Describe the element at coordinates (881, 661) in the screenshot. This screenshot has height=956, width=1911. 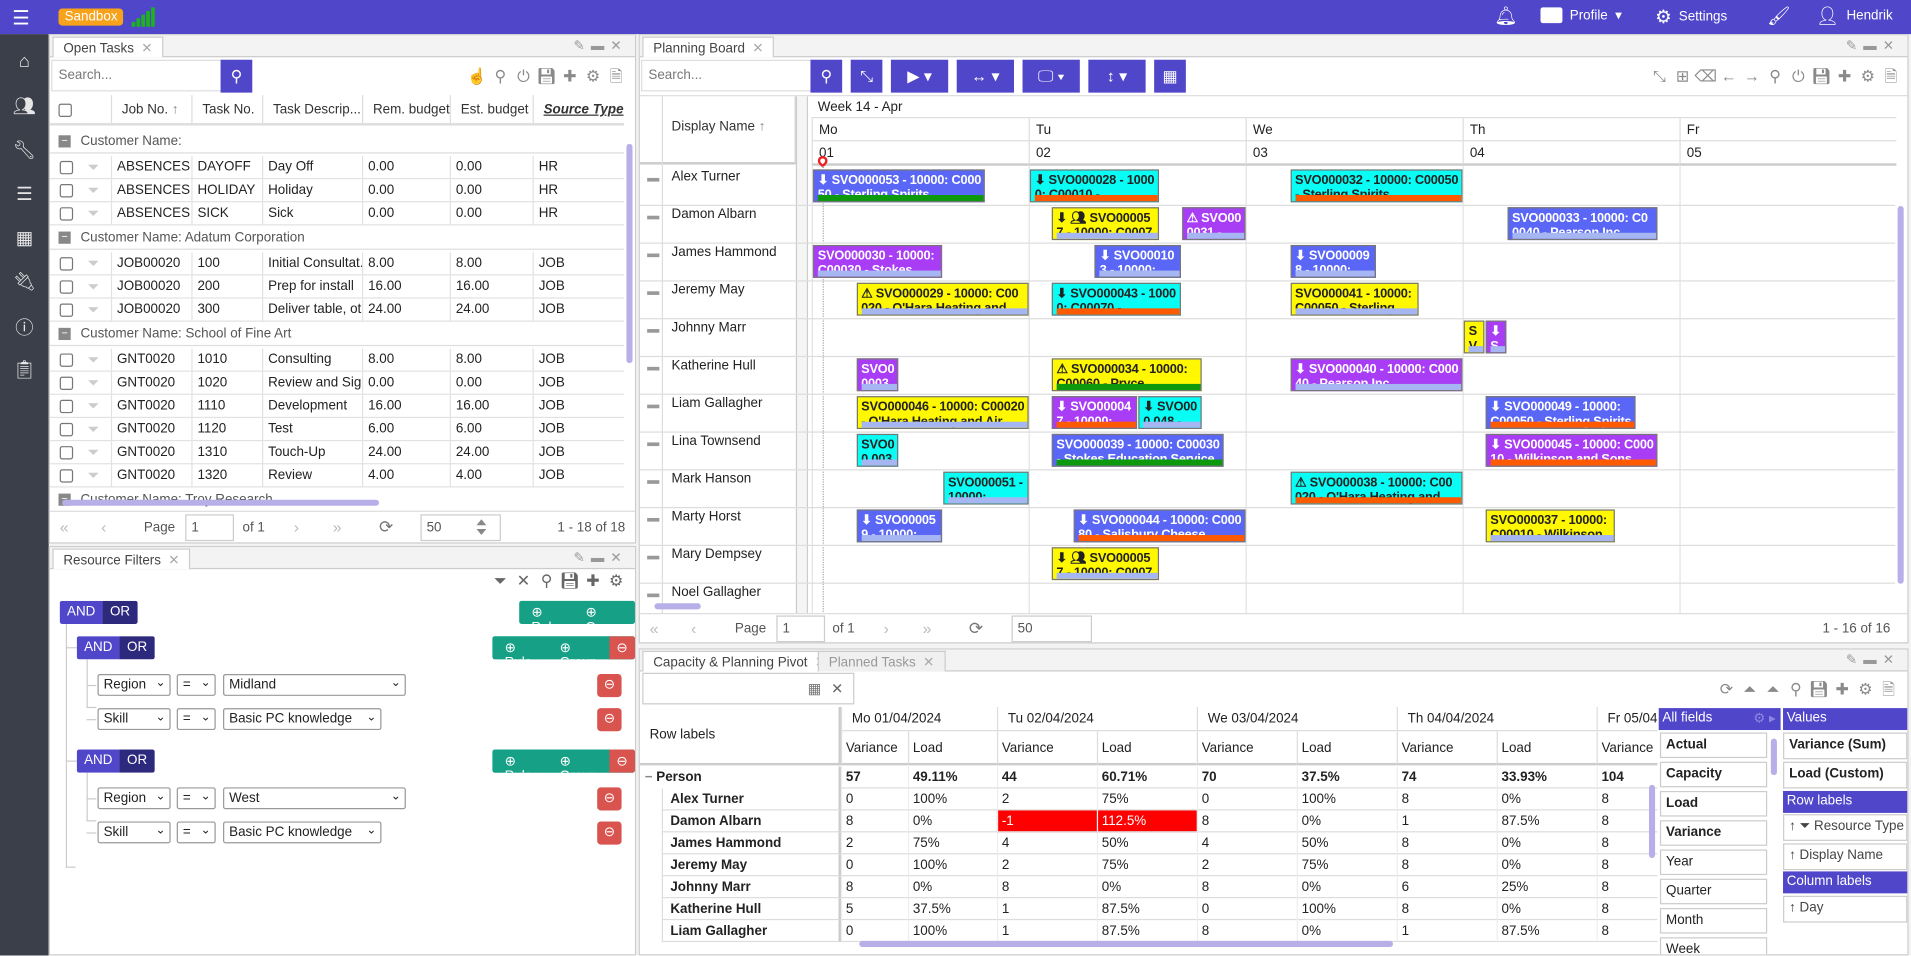
I see `tab-planned-tasks: Planned Tasks ✕` at that location.